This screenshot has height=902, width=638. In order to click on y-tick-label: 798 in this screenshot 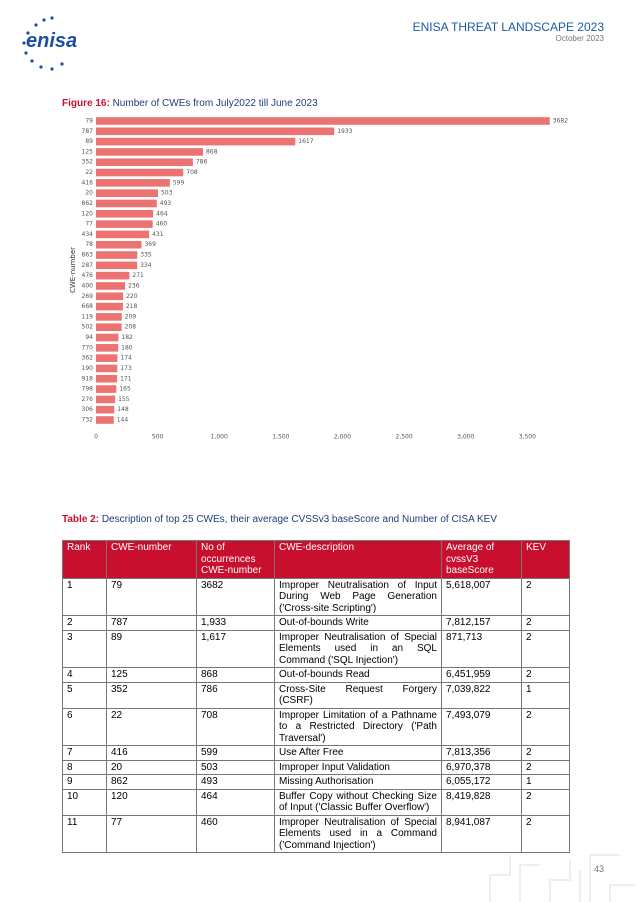, I will do `click(88, 389)`.